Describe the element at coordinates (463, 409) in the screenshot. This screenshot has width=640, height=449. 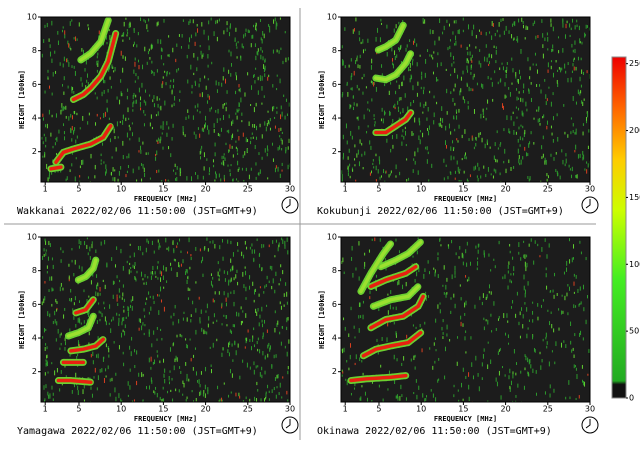
I see `x-tick-label: 15` at that location.